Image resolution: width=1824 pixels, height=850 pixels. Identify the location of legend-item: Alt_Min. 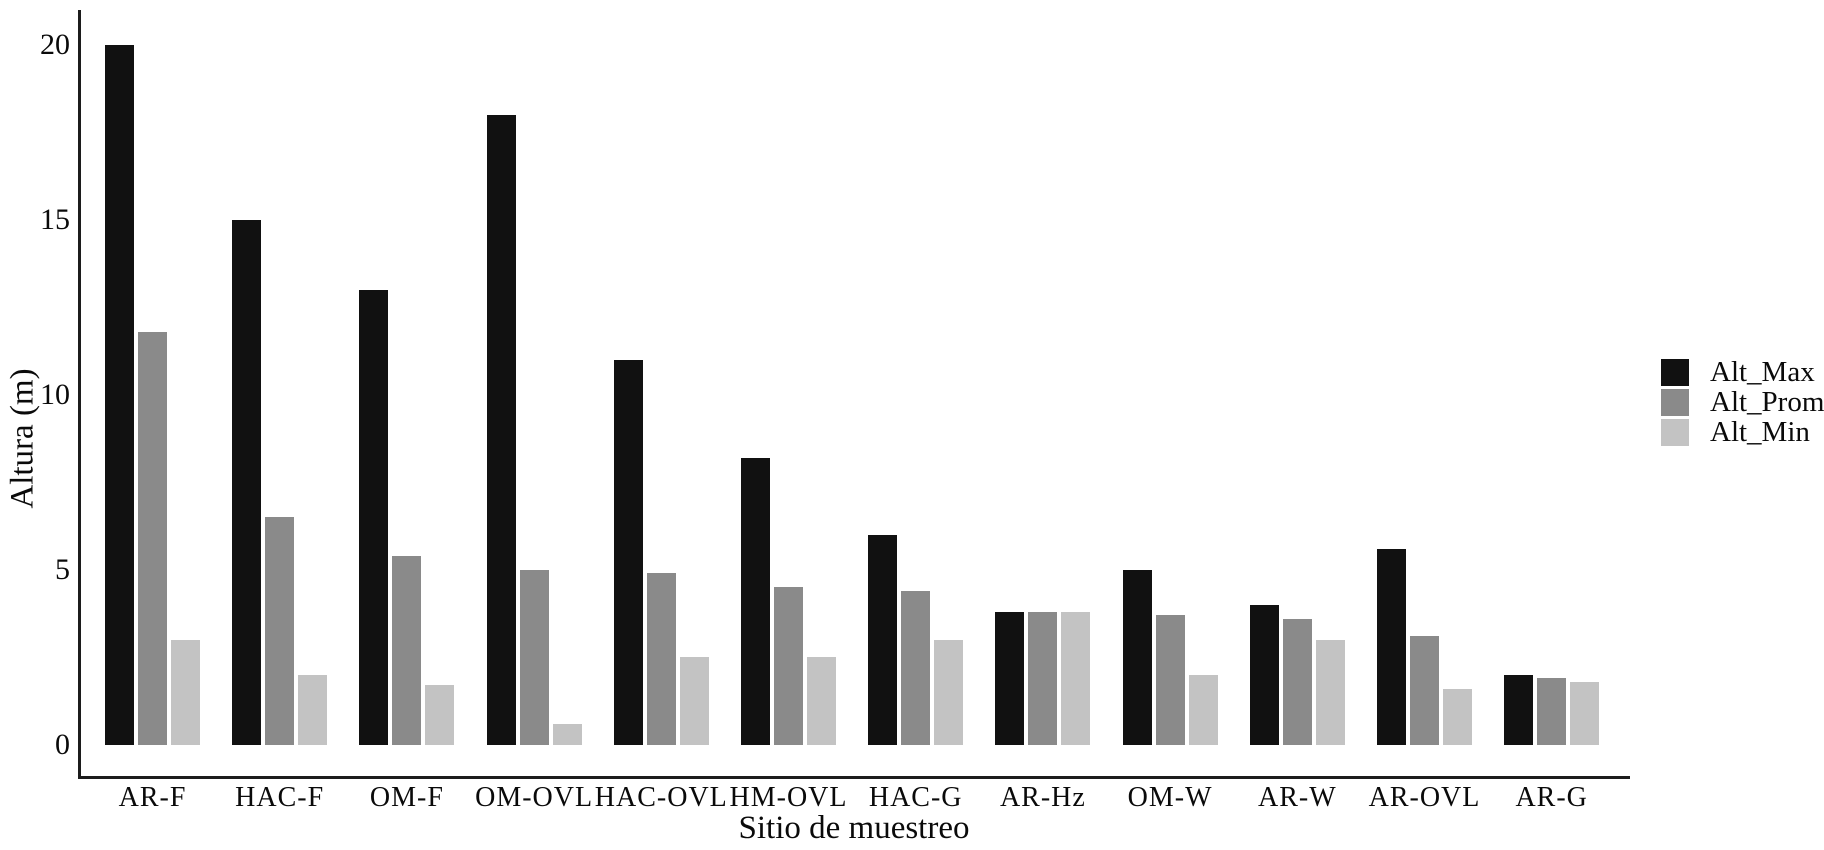
(1742, 432).